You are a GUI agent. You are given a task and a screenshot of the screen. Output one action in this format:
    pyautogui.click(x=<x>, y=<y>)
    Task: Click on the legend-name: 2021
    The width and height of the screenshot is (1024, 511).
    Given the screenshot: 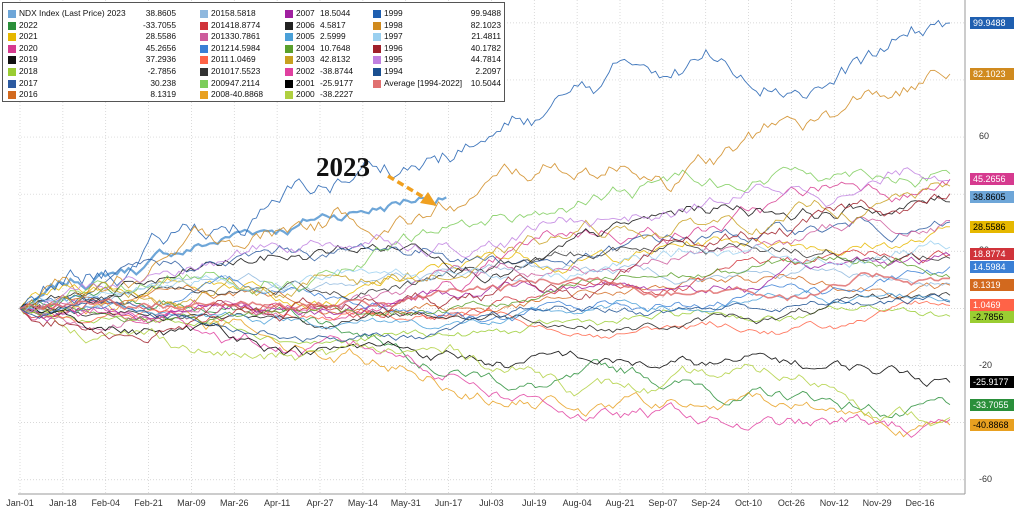 What is the action you would take?
    pyautogui.click(x=28, y=36)
    